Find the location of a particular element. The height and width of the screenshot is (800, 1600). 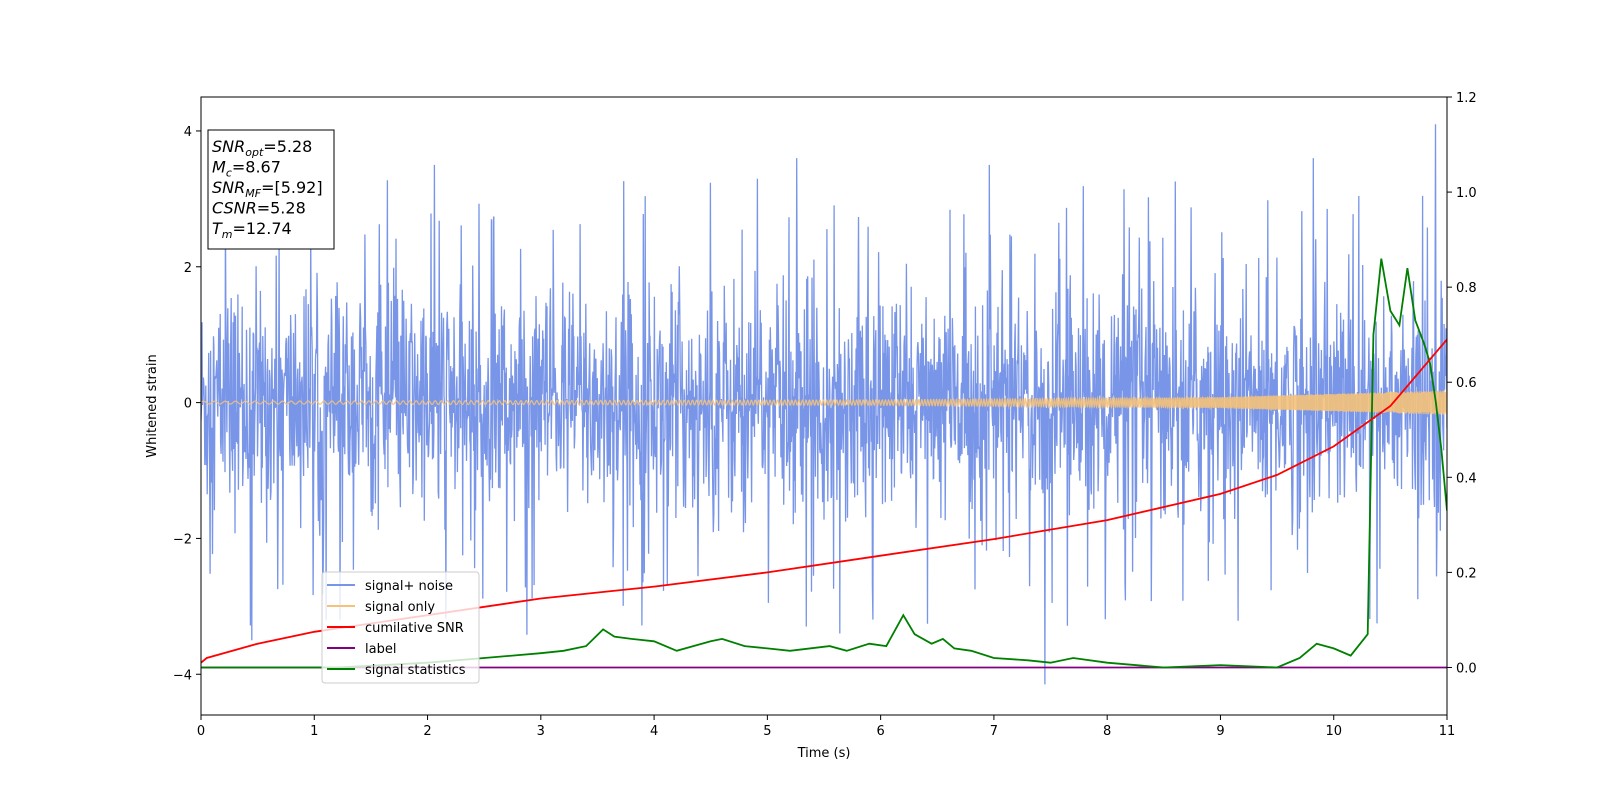

x-tick-label: 9 is located at coordinates (1220, 731).